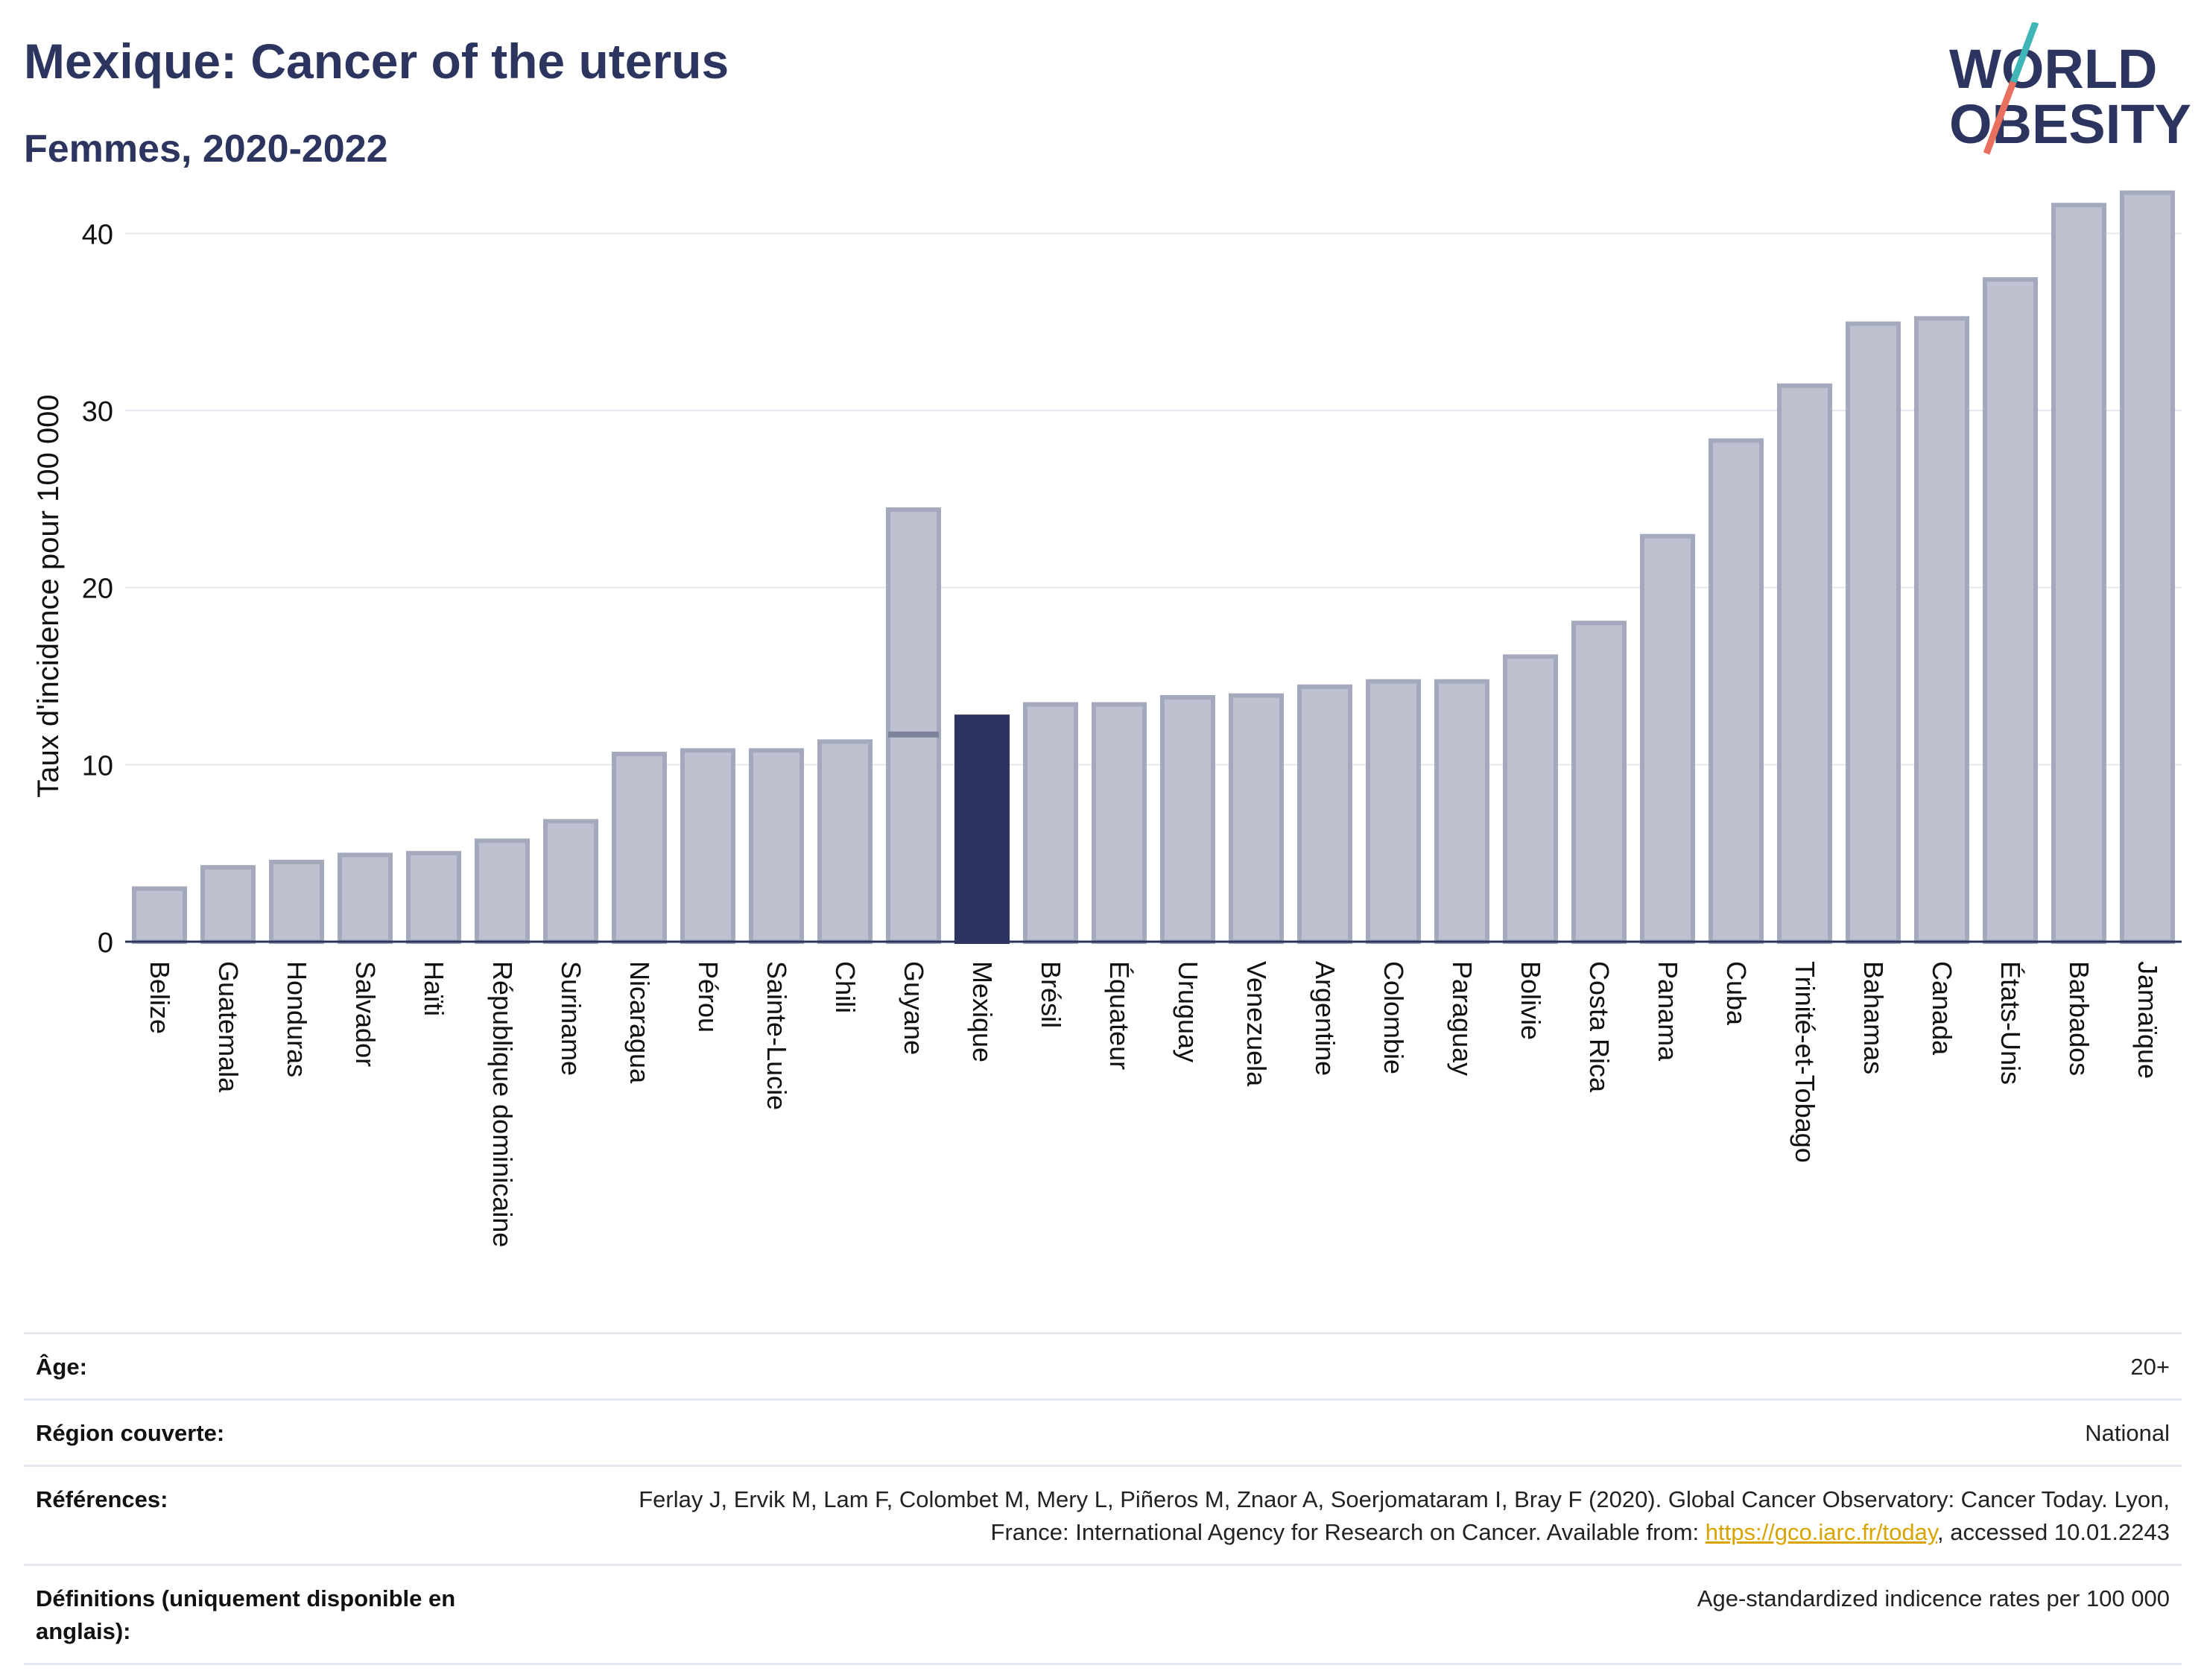 The width and height of the screenshot is (2204, 1680). Describe the element at coordinates (1804, 663) in the screenshot. I see `bar-trinit-et-tobago` at that location.